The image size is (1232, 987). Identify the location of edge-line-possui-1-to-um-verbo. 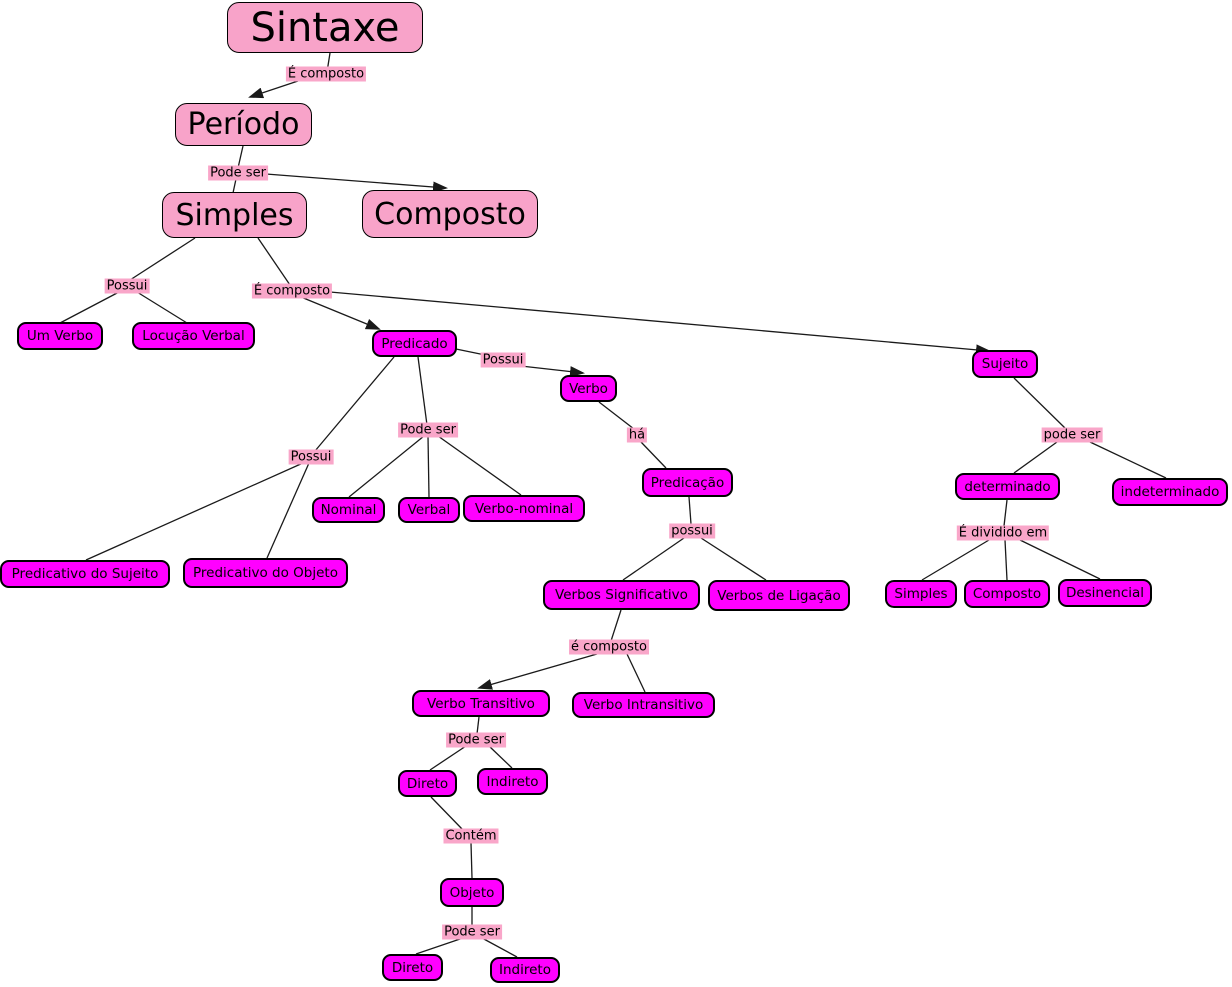
(89, 307).